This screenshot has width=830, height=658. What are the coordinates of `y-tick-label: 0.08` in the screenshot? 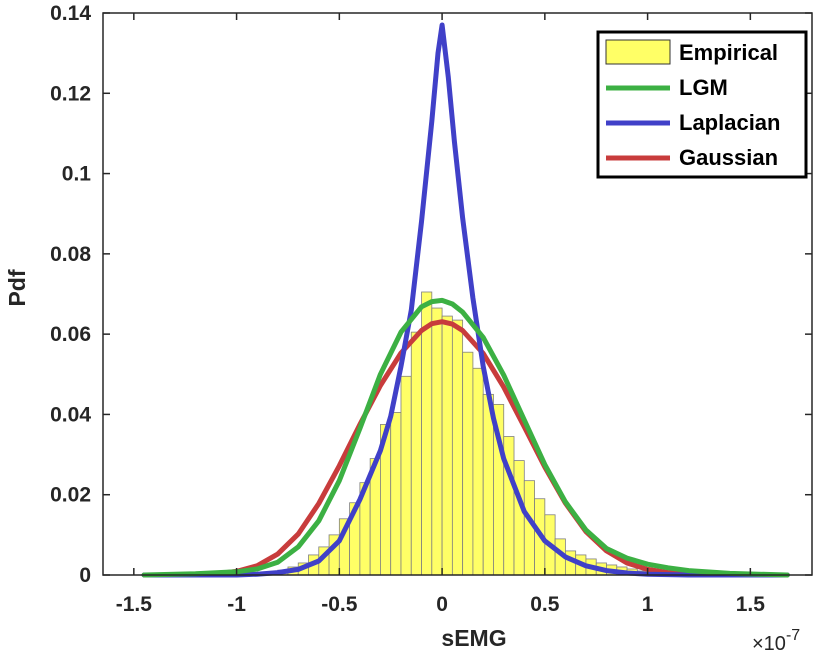 It's located at (70, 254).